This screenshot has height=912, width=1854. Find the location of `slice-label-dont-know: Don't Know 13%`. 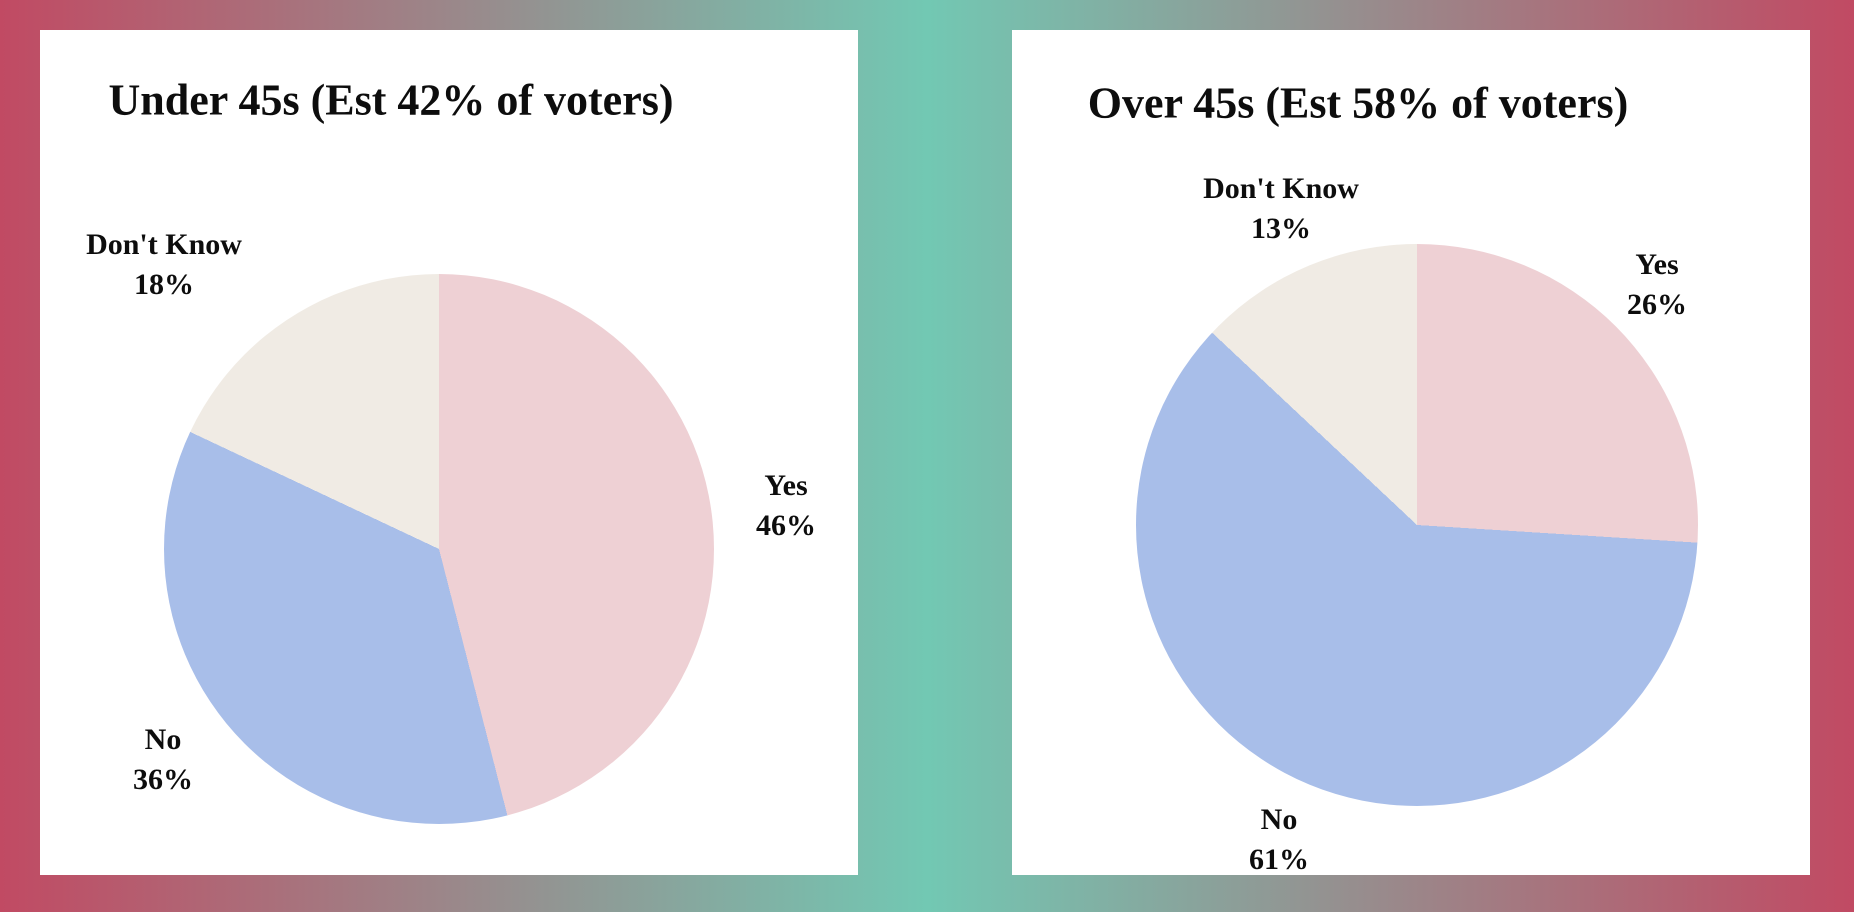

slice-label-dont-know: Don't Know 13% is located at coordinates (1281, 209).